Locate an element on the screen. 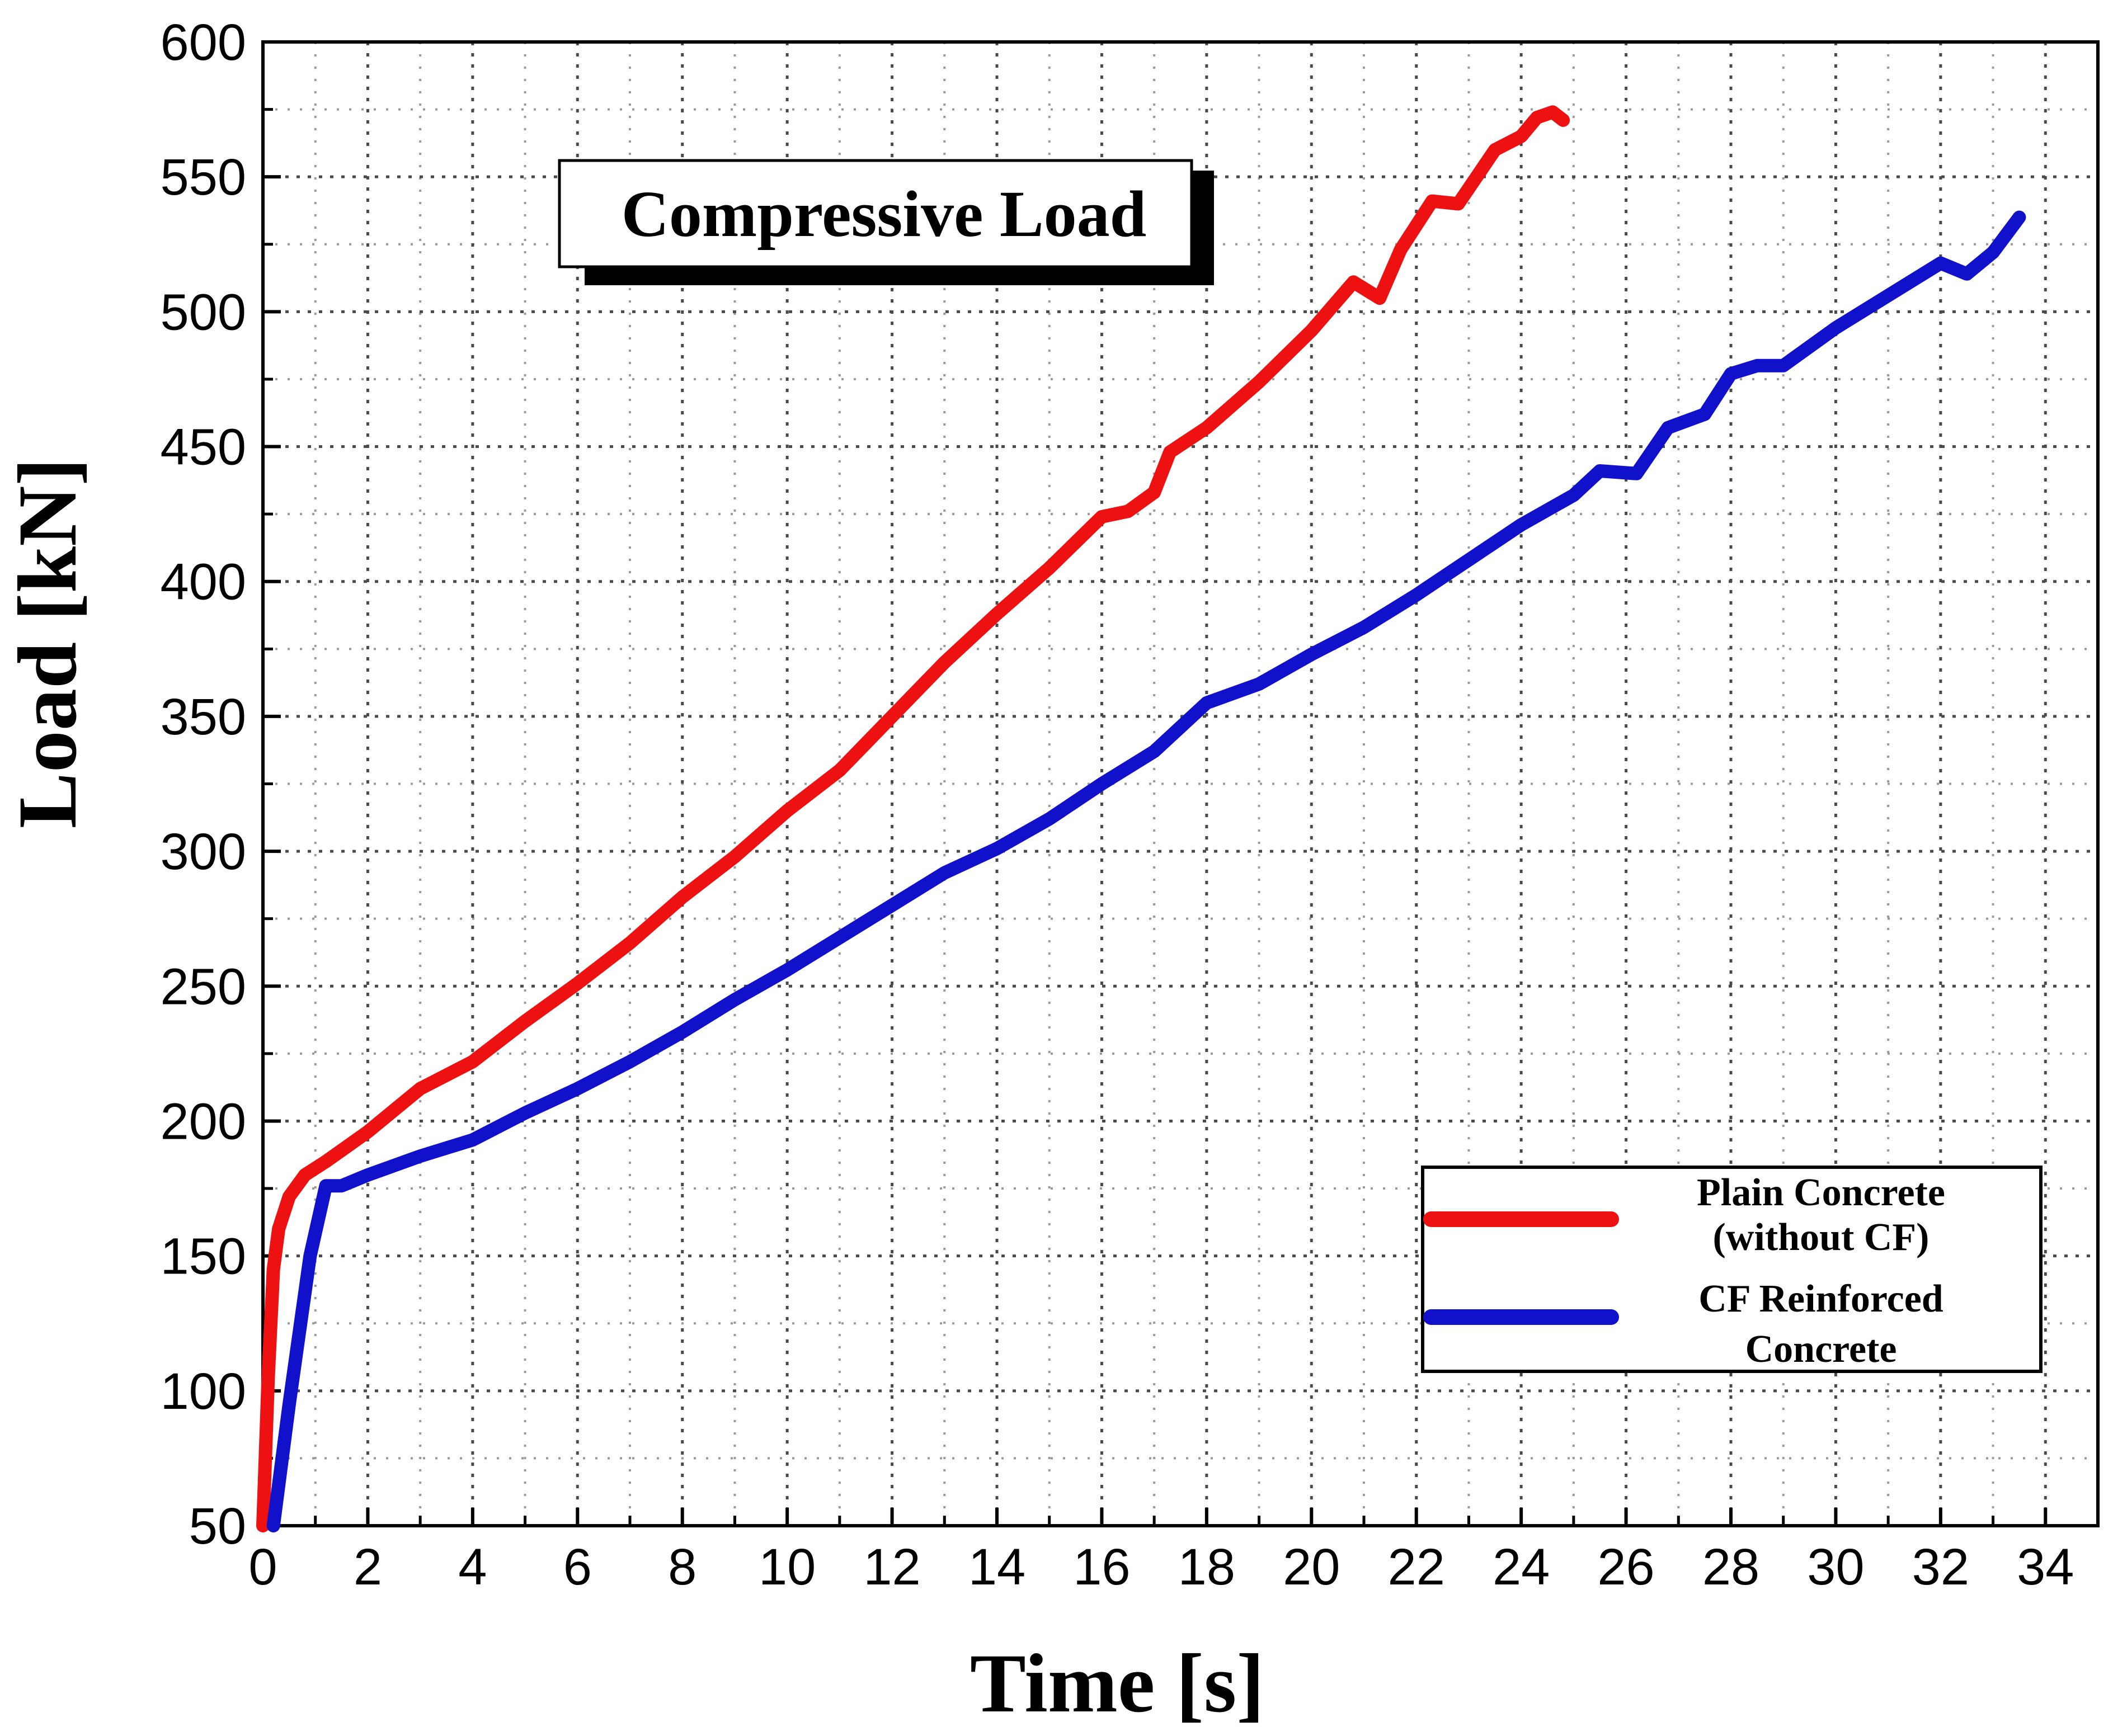 Image resolution: width=2113 pixels, height=1736 pixels. y-axis-title: Load [kN] is located at coordinates (47, 643).